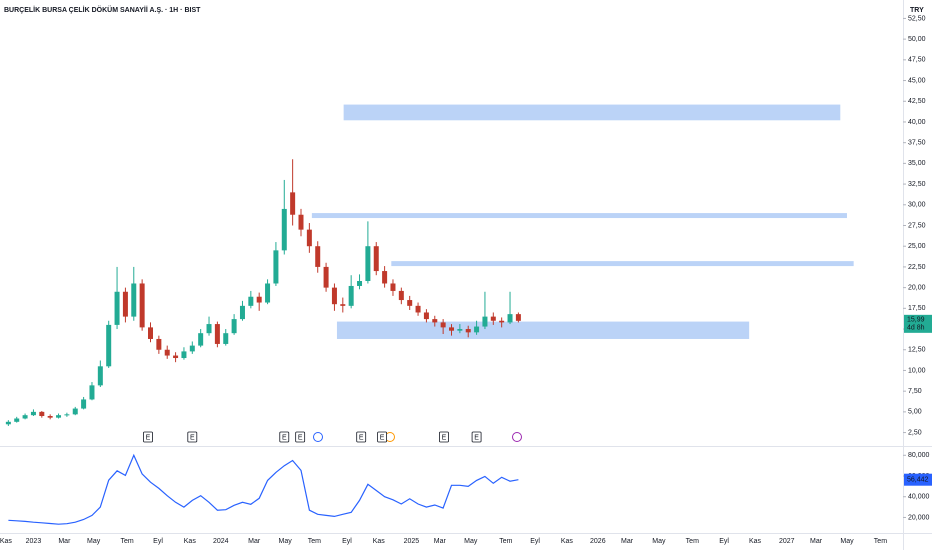  What do you see at coordinates (916, 328) in the screenshot?
I see `countdown-label: 4d 8h` at bounding box center [916, 328].